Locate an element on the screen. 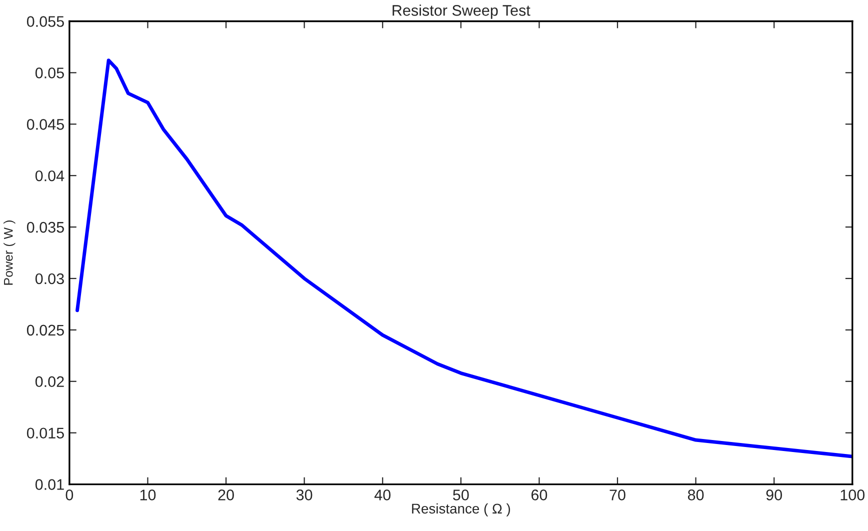 The height and width of the screenshot is (531, 868). y-tick-label: 0.015 is located at coordinates (45, 433).